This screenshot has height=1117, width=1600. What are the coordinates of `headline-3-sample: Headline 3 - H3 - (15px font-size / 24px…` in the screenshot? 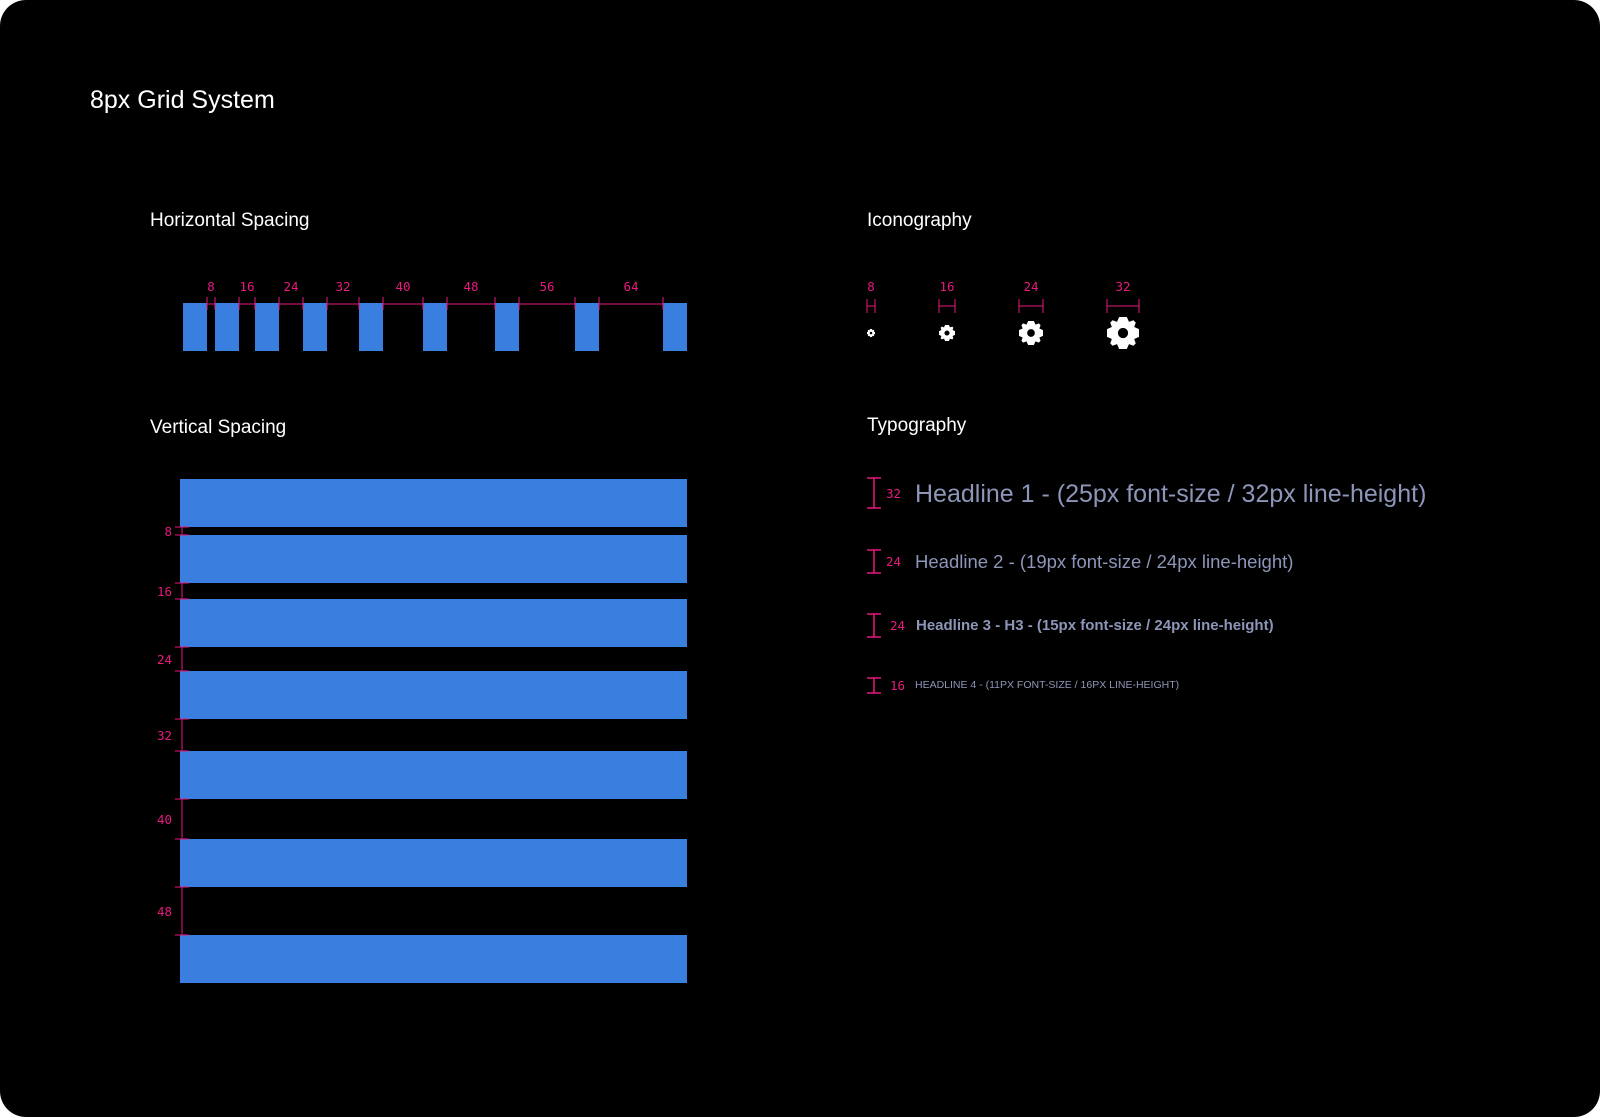 It's located at (1095, 625).